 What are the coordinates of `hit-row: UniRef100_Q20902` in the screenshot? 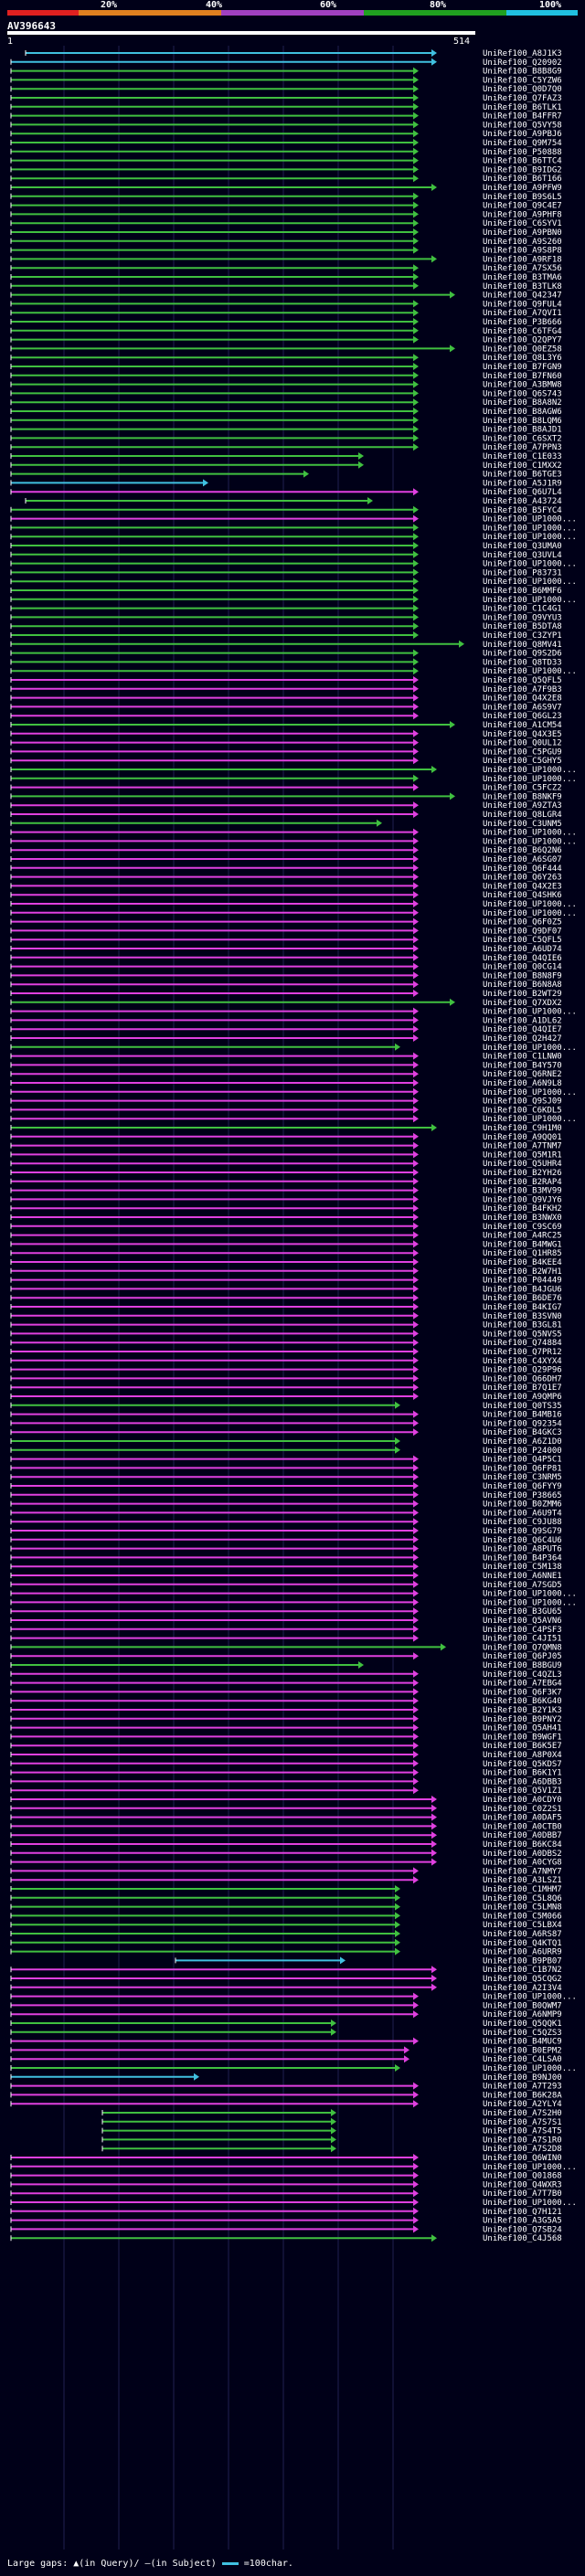 It's located at (286, 63).